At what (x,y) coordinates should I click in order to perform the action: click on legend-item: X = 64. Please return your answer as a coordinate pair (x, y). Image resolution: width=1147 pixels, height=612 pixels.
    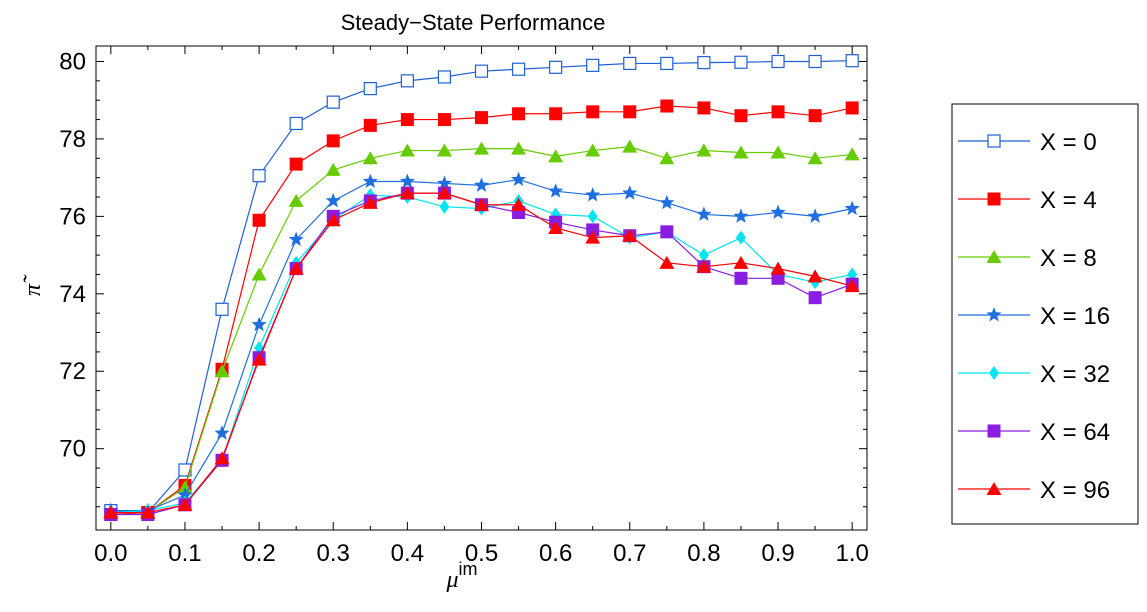
    Looking at the image, I should click on (1034, 432).